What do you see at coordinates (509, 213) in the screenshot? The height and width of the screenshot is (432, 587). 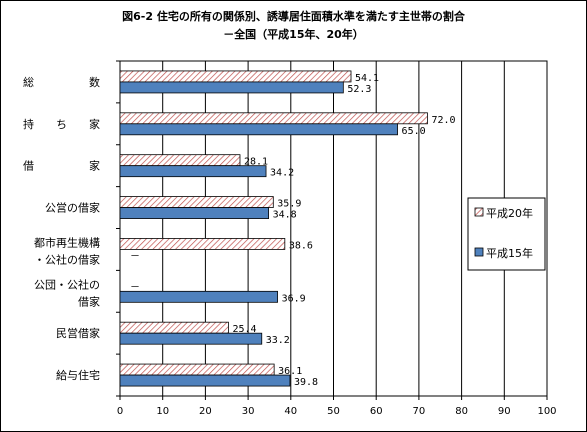 I see `legend-label: 平成20年` at bounding box center [509, 213].